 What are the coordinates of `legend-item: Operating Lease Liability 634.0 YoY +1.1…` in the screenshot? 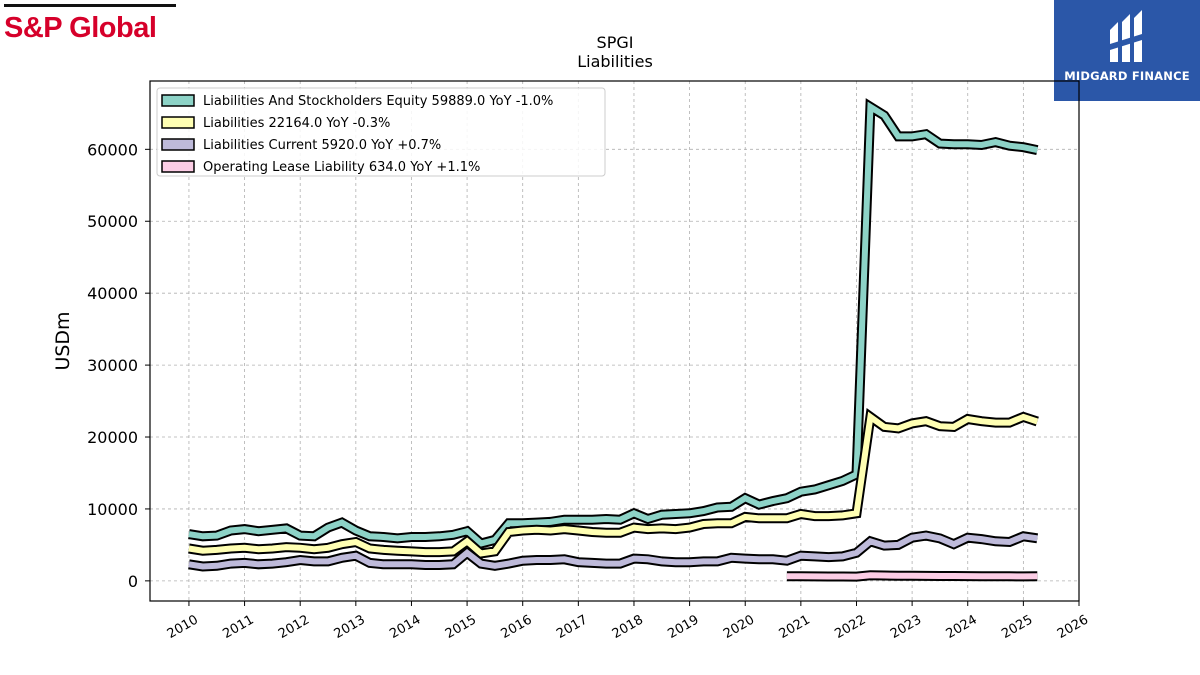 It's located at (320, 167).